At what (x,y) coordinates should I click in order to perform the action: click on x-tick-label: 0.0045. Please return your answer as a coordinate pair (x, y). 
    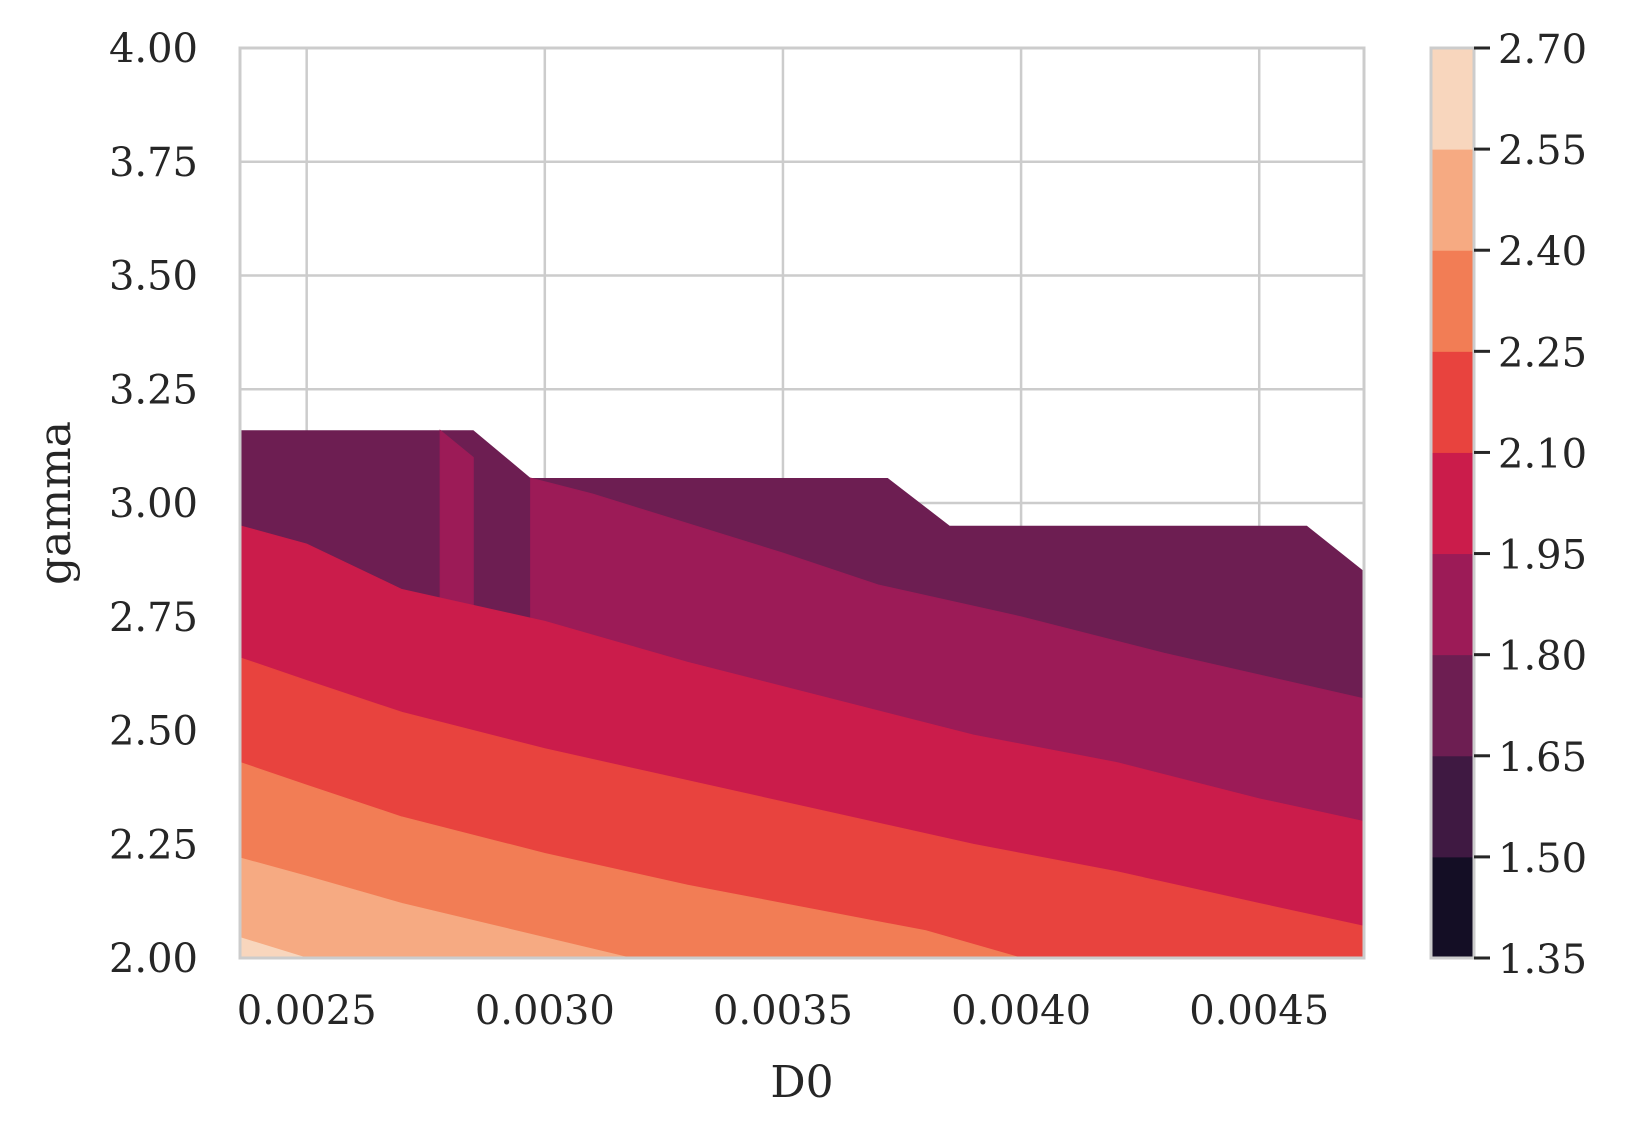
    Looking at the image, I should click on (1259, 1011).